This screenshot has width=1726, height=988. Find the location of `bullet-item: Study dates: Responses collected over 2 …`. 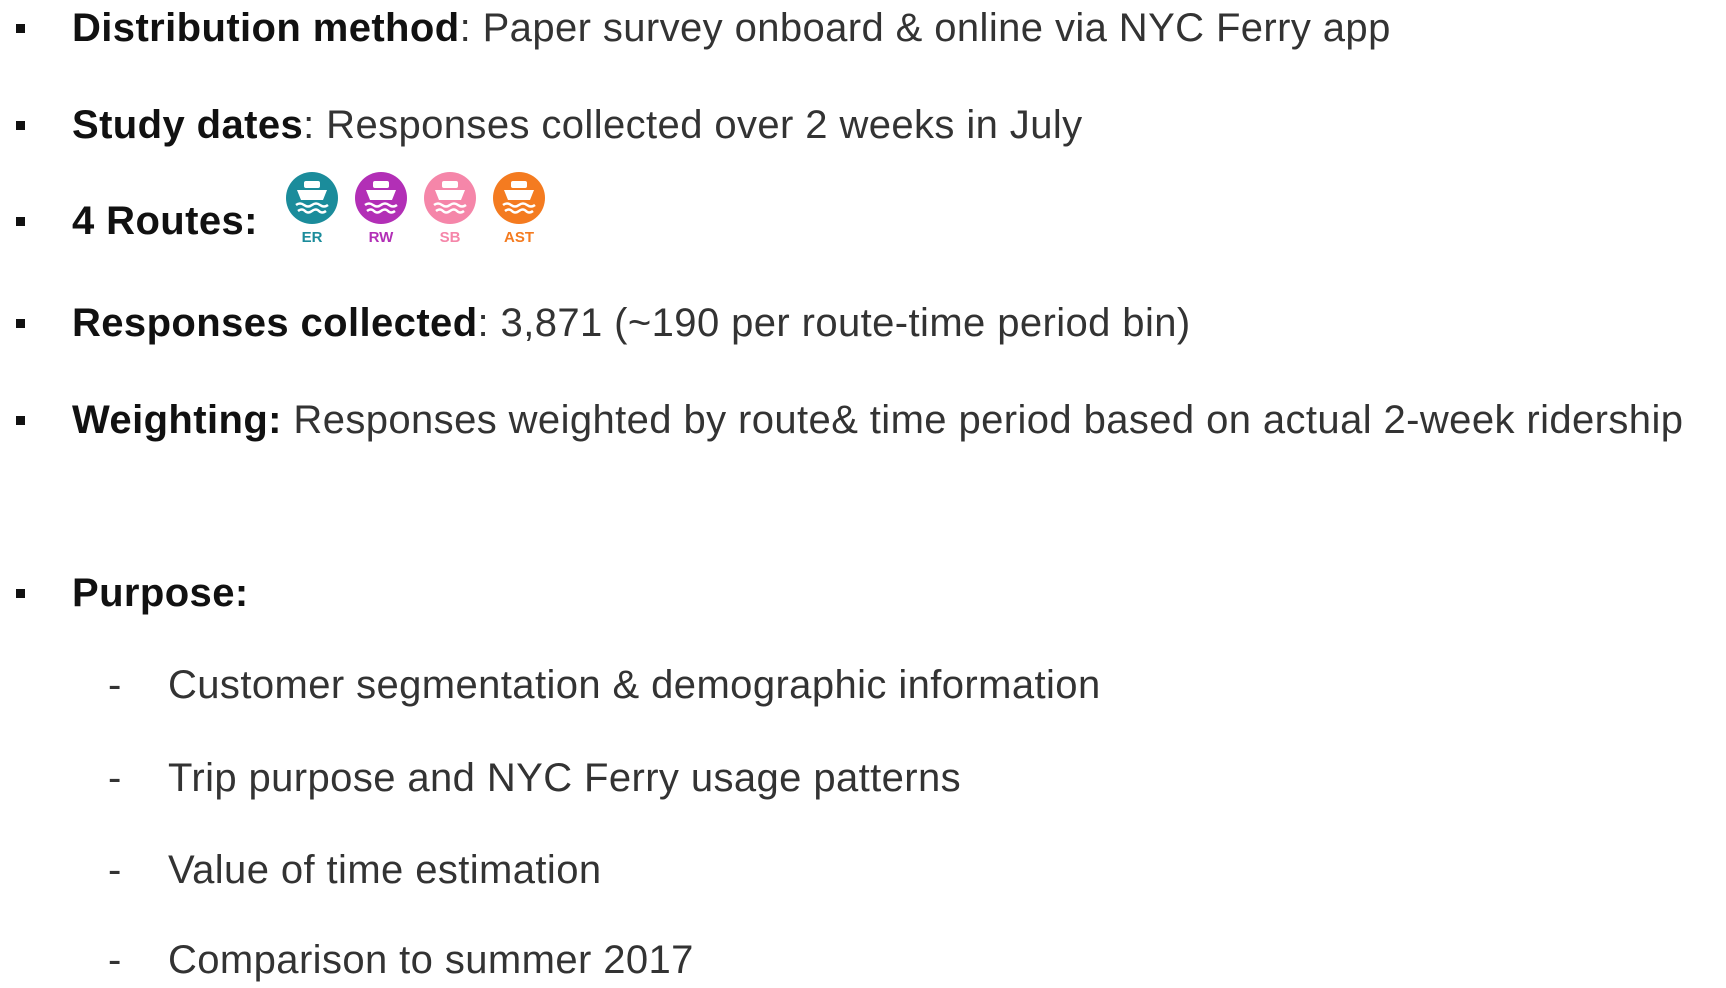

bullet-item: Study dates: Responses collected over 2 … is located at coordinates (892, 125).